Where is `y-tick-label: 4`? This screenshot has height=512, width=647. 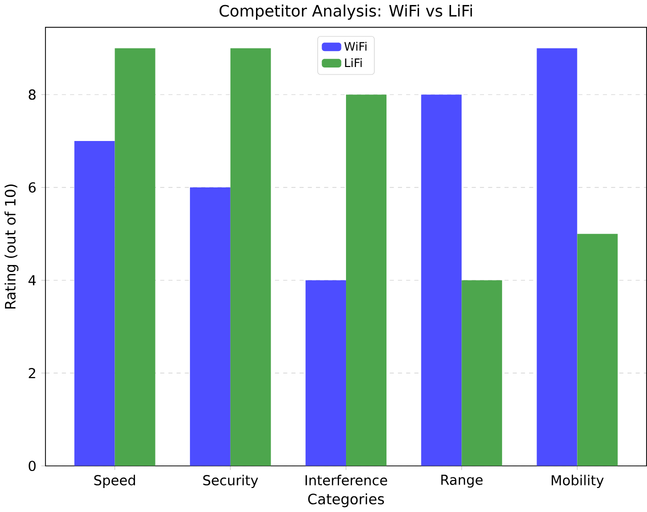 y-tick-label: 4 is located at coordinates (32, 280).